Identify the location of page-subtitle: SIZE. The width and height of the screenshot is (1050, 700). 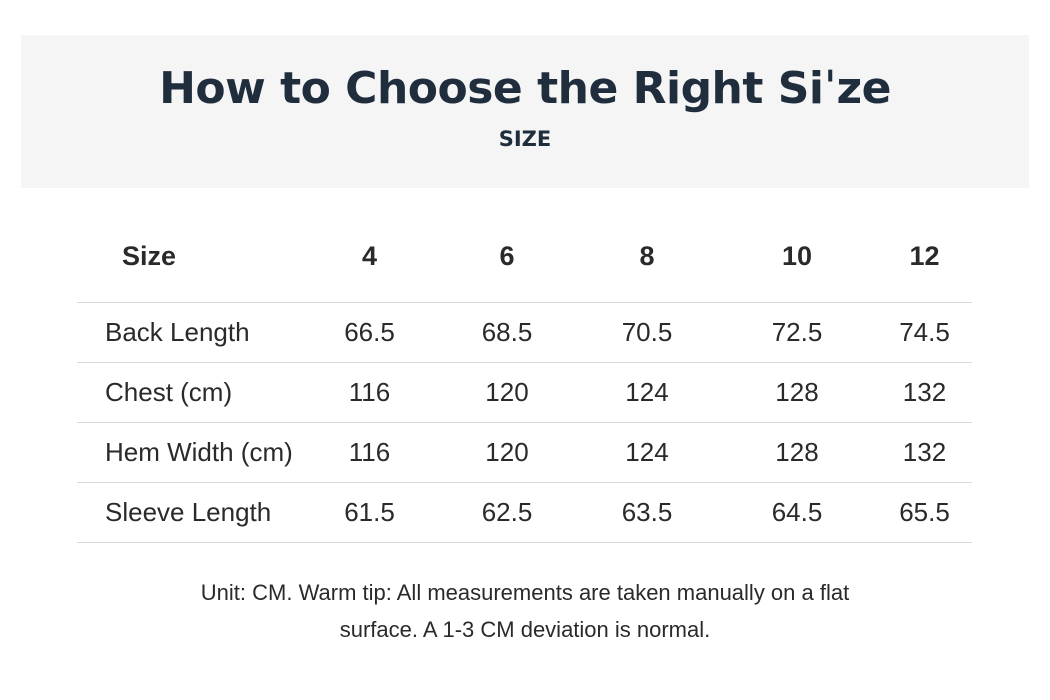
(525, 139).